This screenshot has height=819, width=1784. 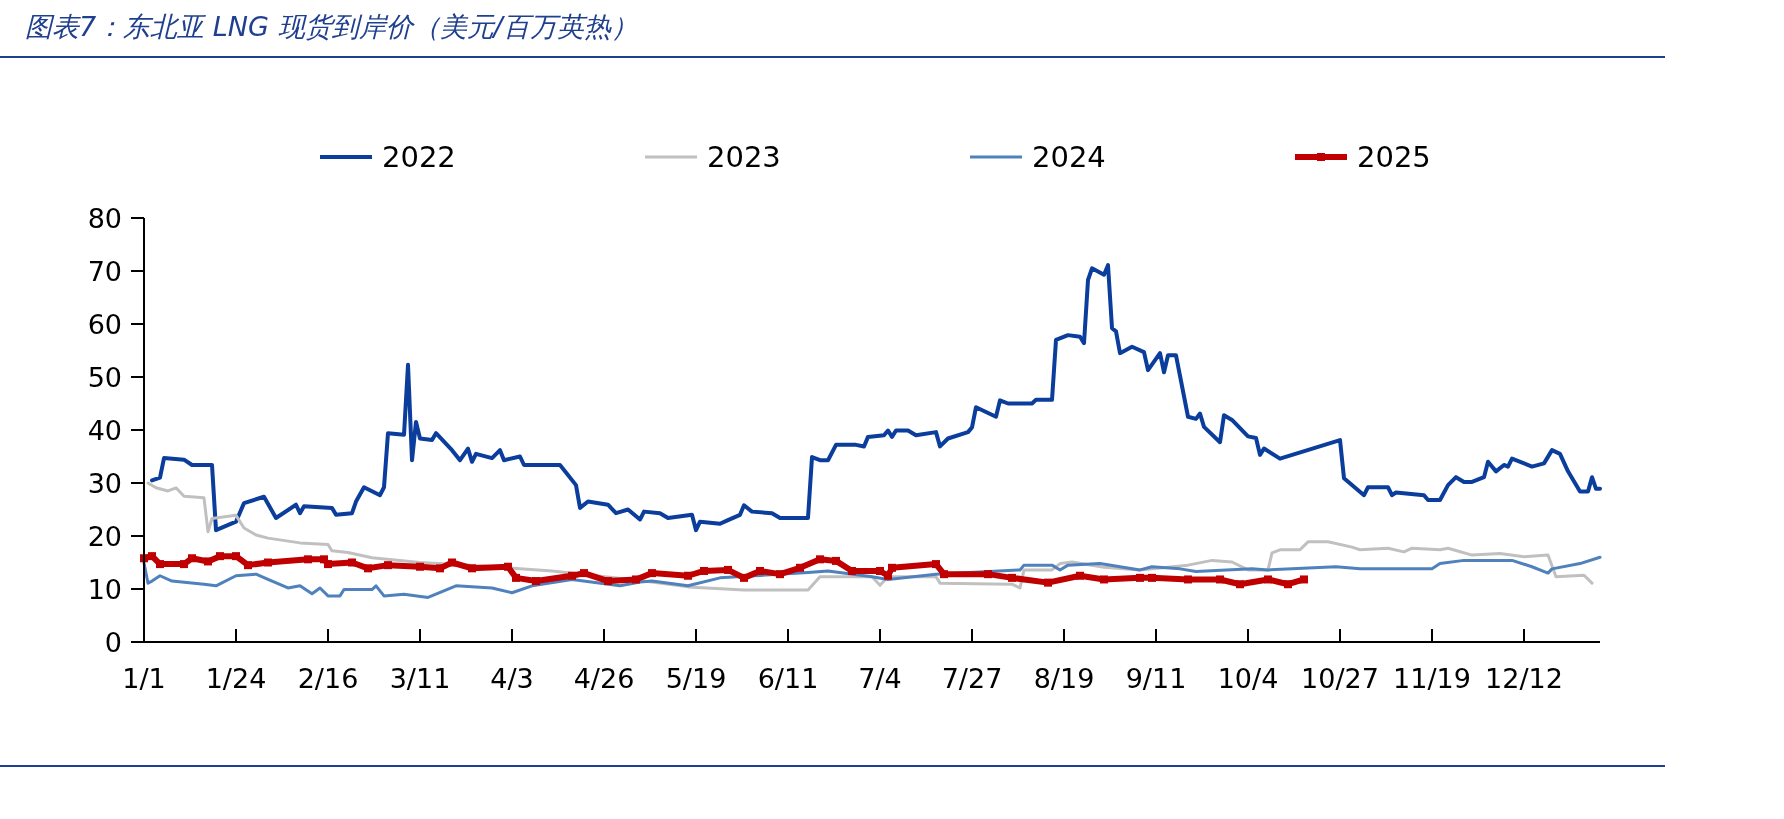 I want to click on x-tick-label: 12/12, so click(x=1524, y=678).